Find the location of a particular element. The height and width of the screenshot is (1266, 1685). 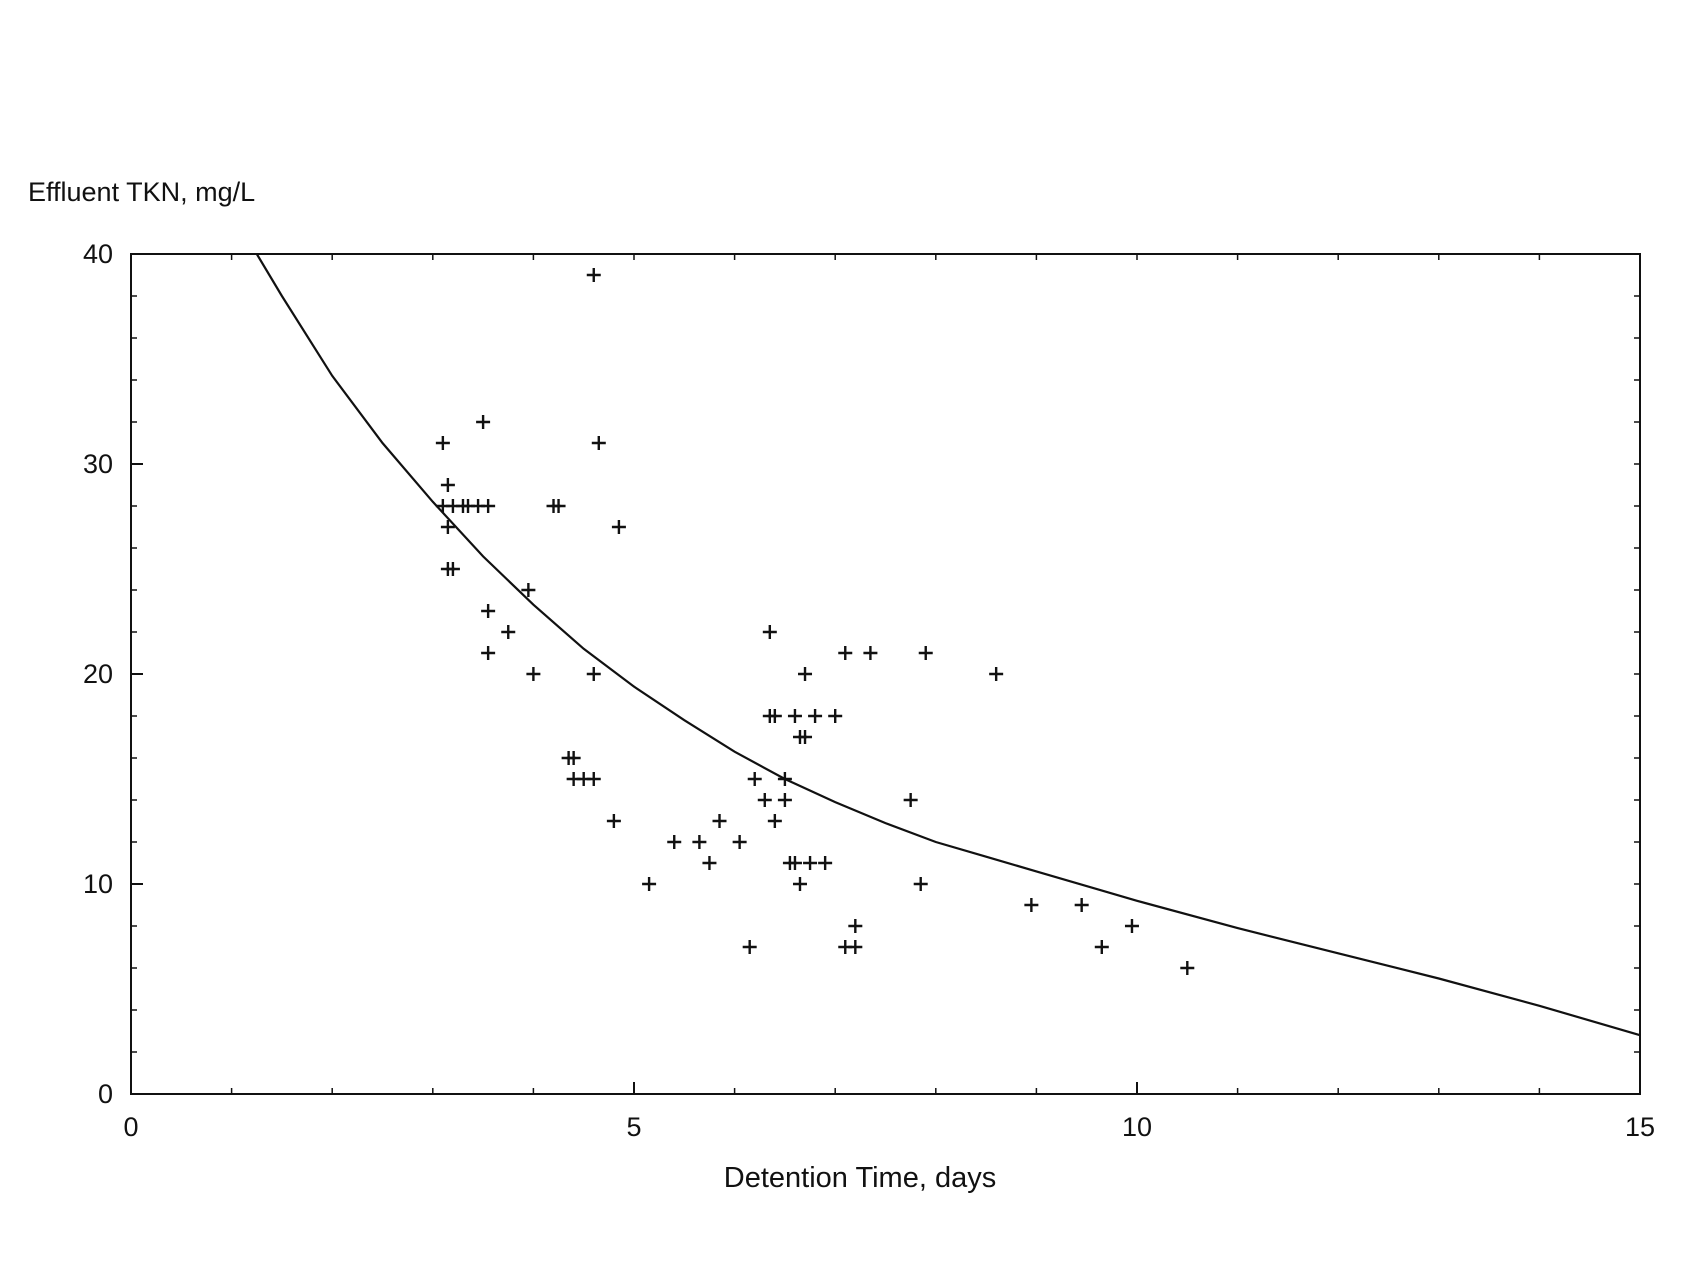

x-tick-label: 0 is located at coordinates (130, 1127).